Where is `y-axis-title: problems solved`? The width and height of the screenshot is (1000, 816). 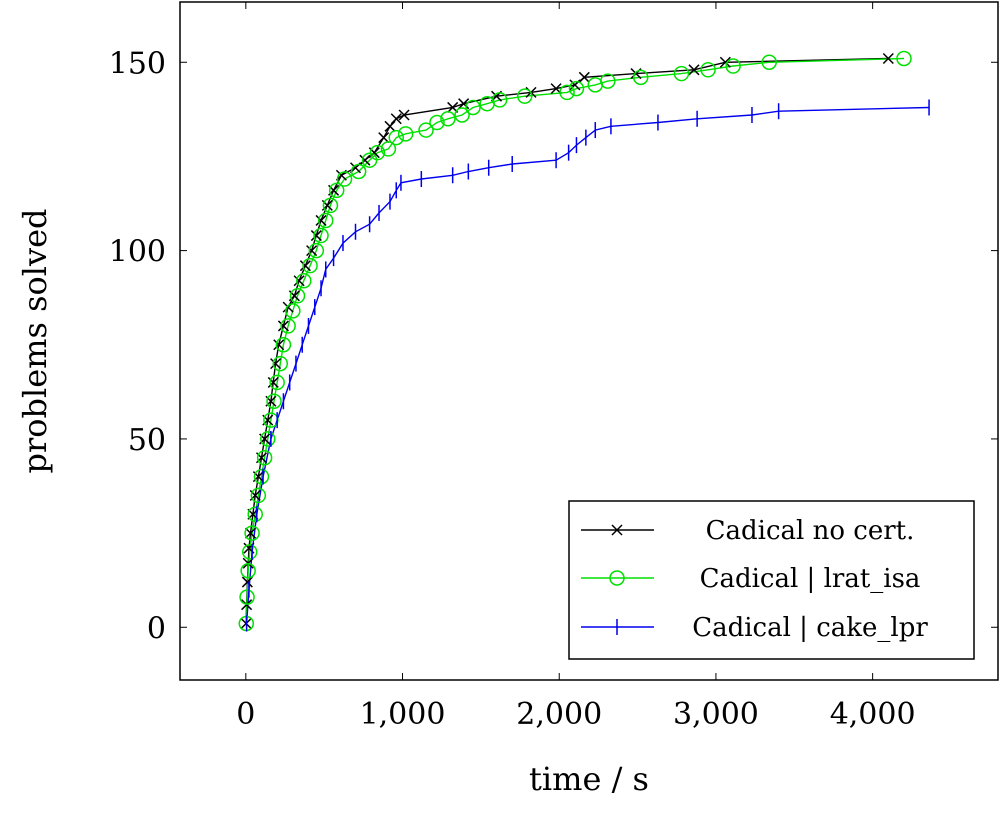
y-axis-title: problems solved is located at coordinates (35, 340).